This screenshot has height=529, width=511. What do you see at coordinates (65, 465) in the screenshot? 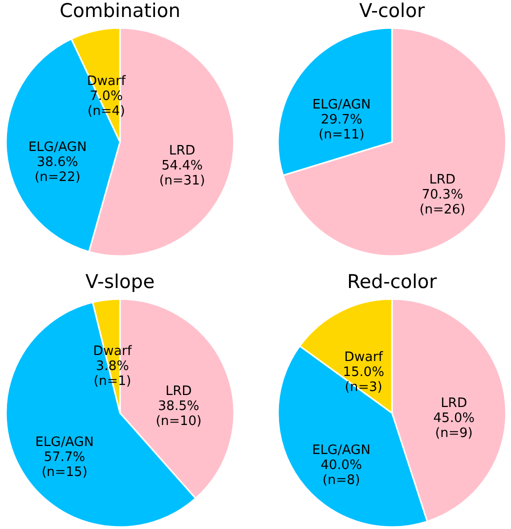
I see `data-label: 57.7% (n=15)` at bounding box center [65, 465].